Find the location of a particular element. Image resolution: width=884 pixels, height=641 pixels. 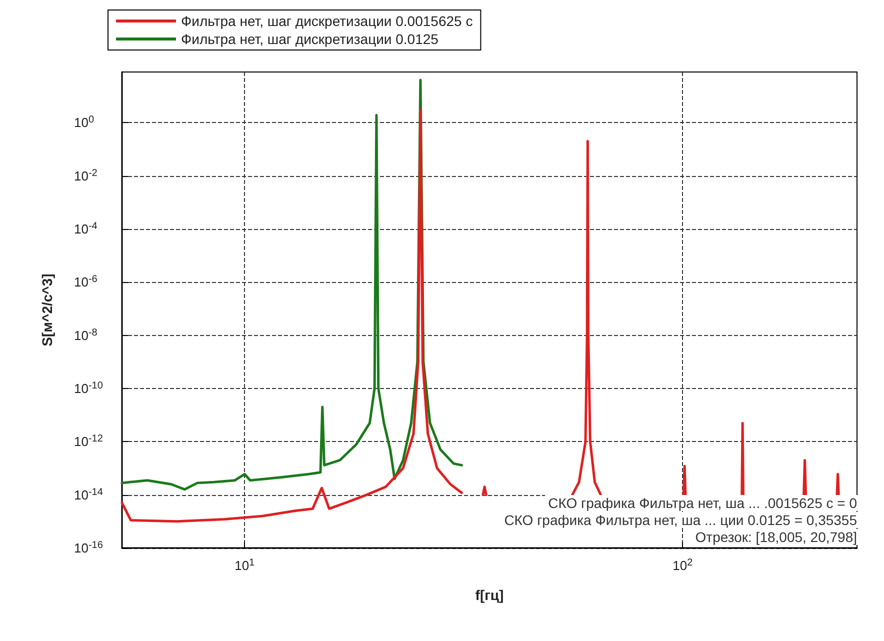

annotation: СКО графика Фильтра нет, ша ... .0015625 с = 0 is located at coordinates (703, 503).